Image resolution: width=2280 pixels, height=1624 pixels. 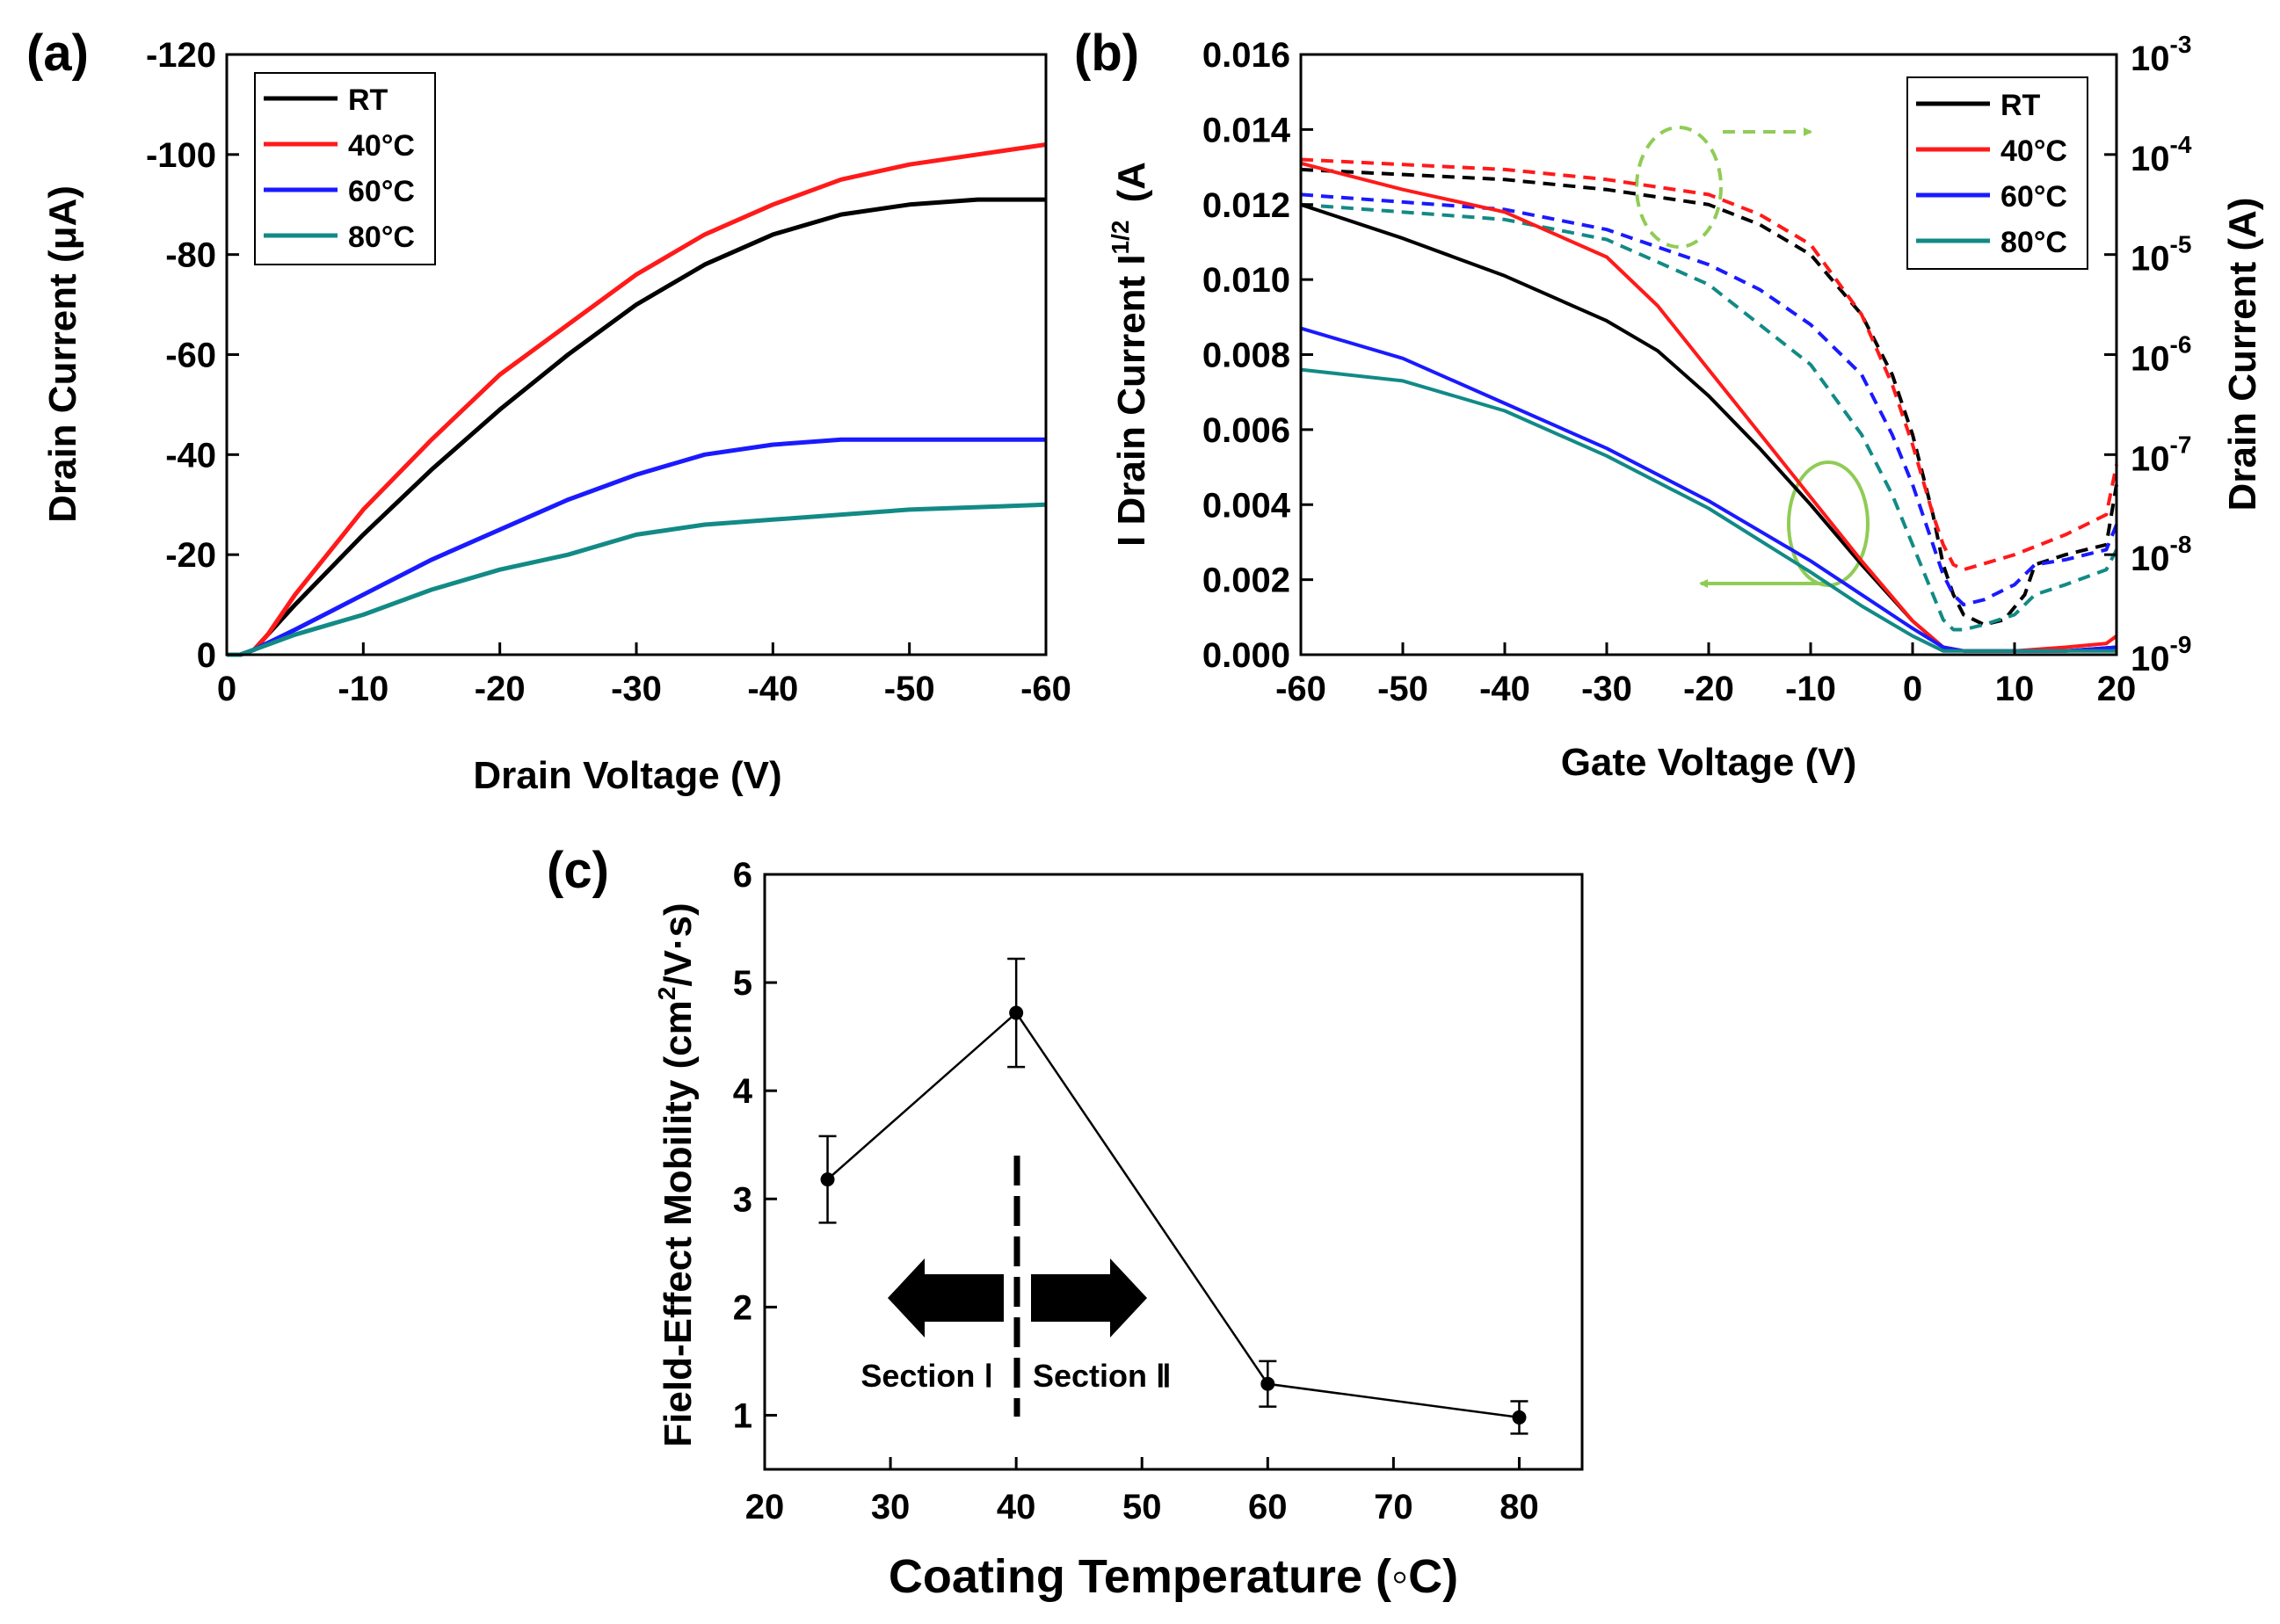 I want to click on legend-label-80°C: 80°C, so click(x=382, y=237).